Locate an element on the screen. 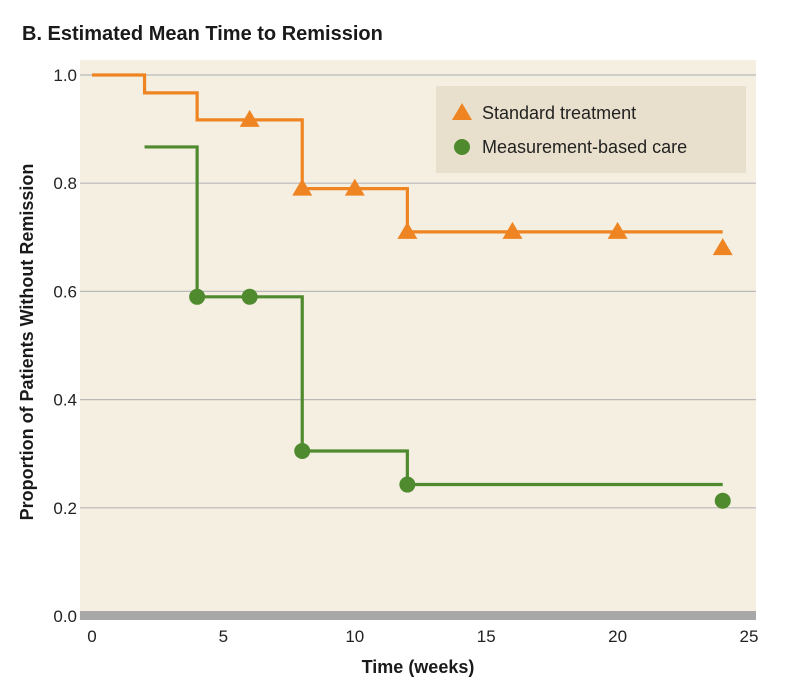  x-tick-label: 25 is located at coordinates (749, 636).